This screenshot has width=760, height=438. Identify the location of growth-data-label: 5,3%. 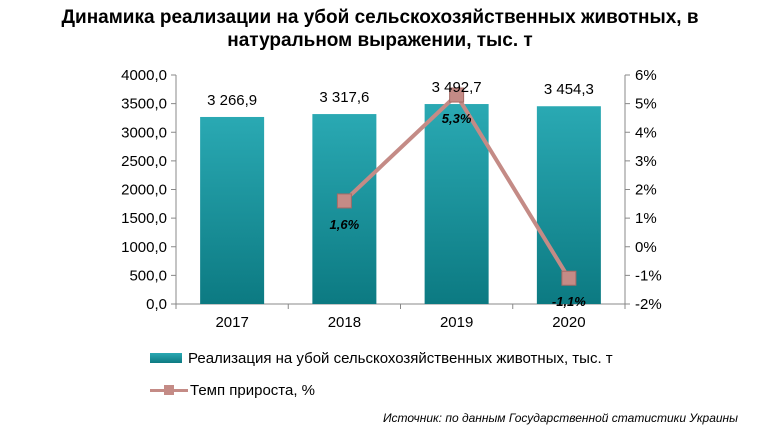
(457, 118).